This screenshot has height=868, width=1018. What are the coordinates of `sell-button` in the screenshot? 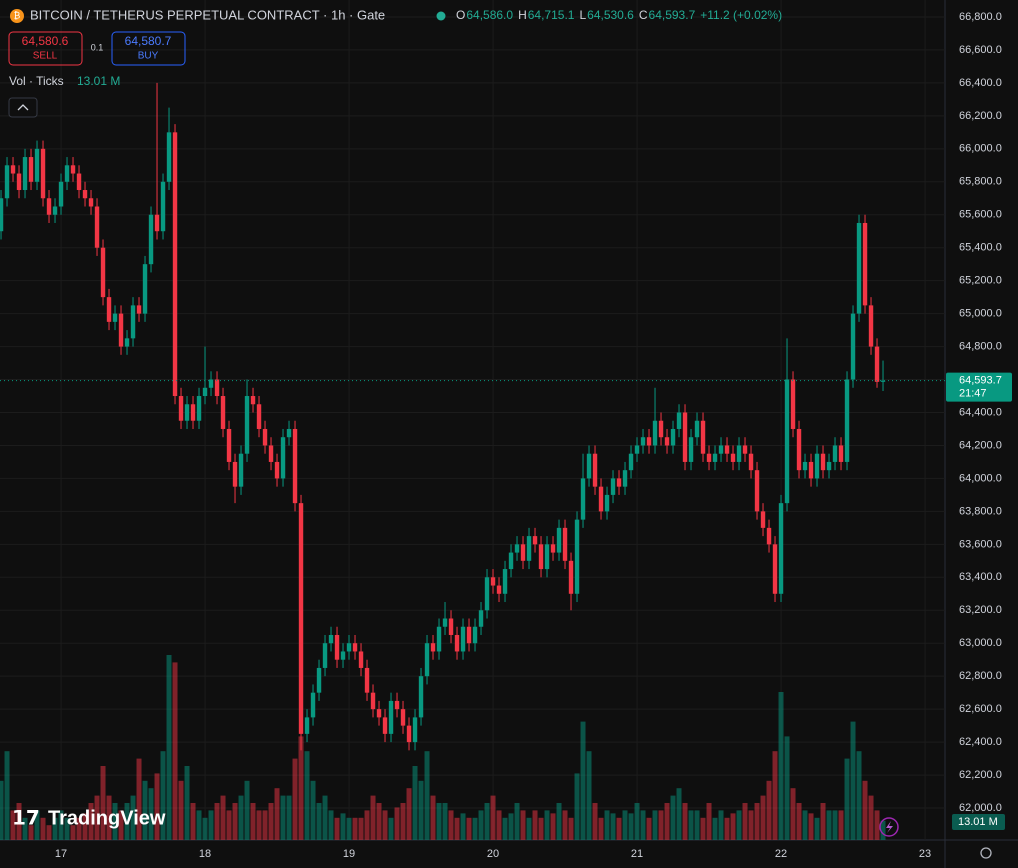 It's located at (45, 48).